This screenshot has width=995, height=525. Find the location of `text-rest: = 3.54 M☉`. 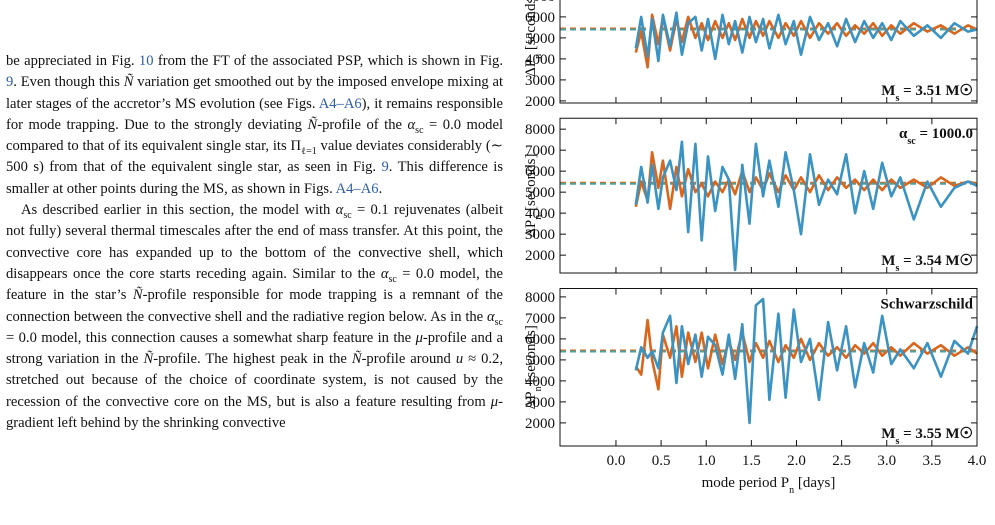

text-rest: = 3.54 M☉ is located at coordinates (936, 261).